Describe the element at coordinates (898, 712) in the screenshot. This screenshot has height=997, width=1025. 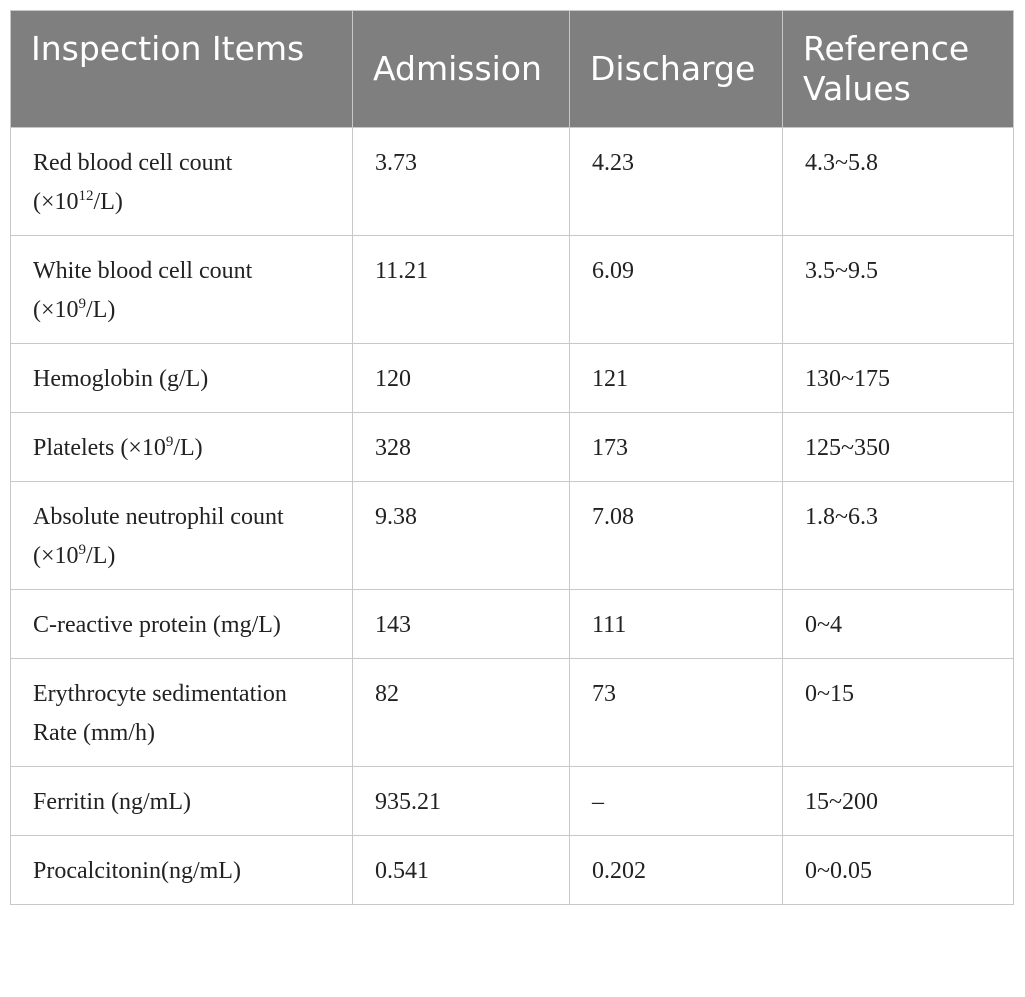
I see `value-cell: 0~15` at that location.